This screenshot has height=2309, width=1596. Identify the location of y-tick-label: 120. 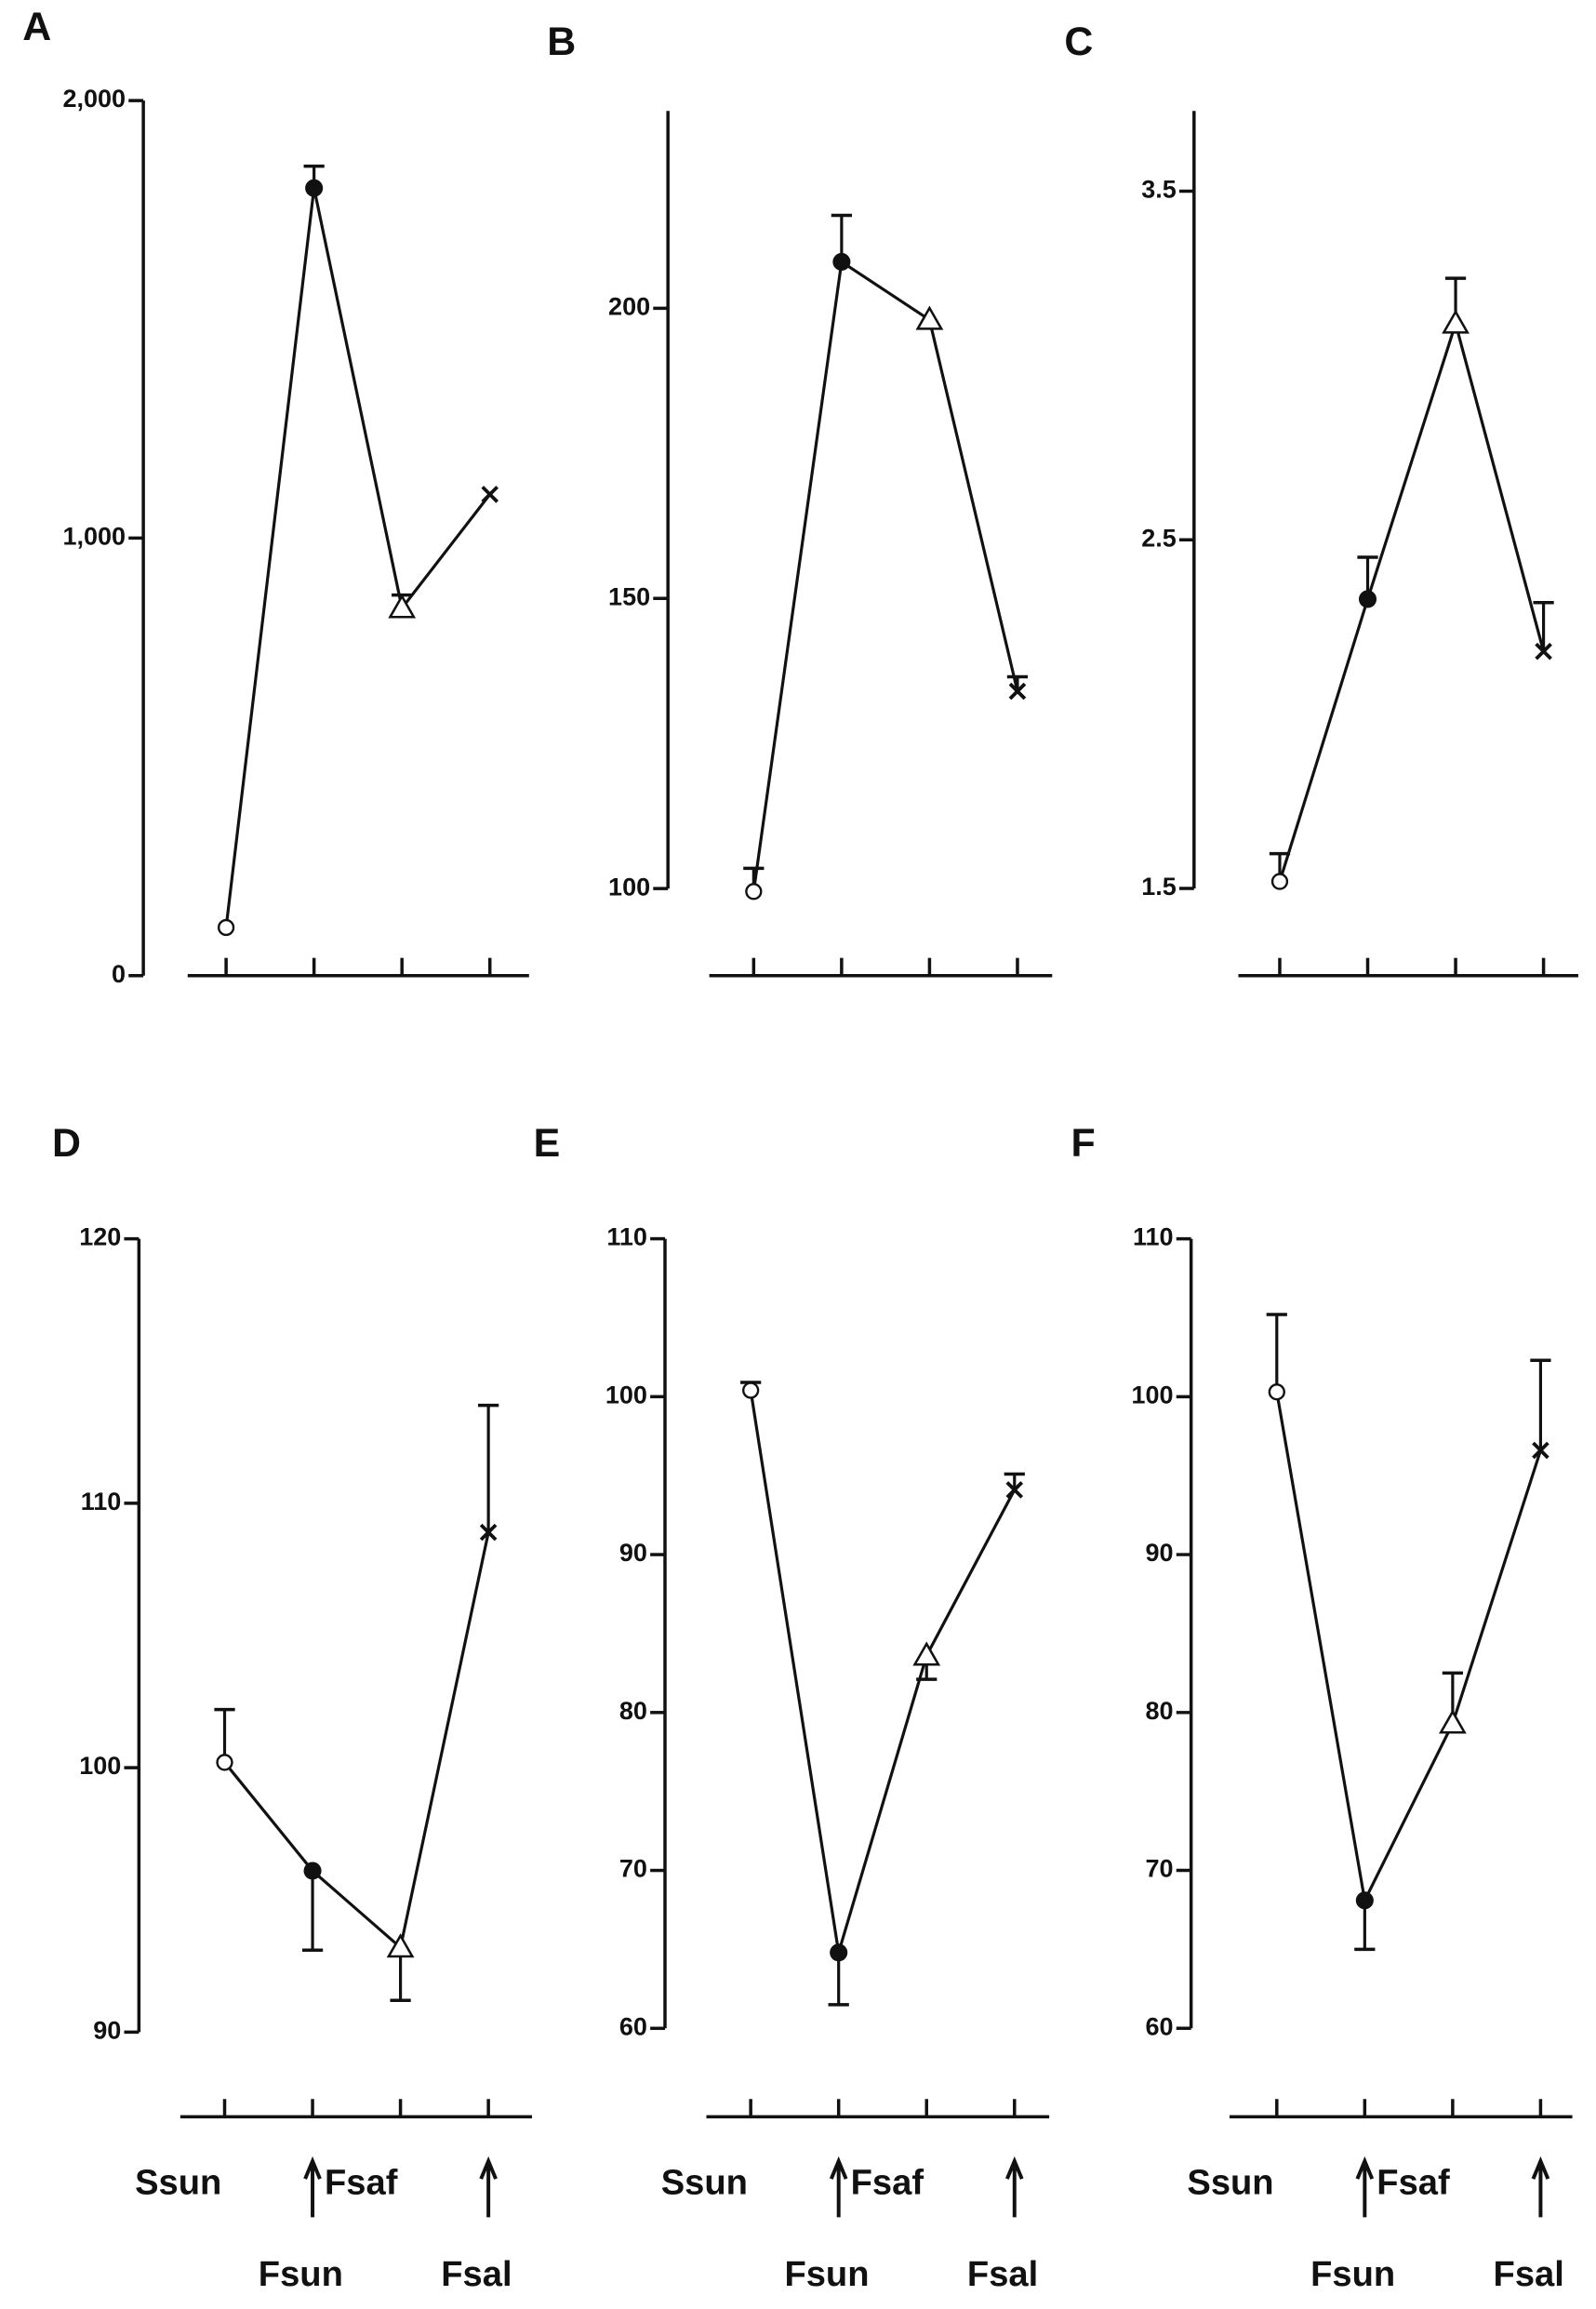
(100, 1237).